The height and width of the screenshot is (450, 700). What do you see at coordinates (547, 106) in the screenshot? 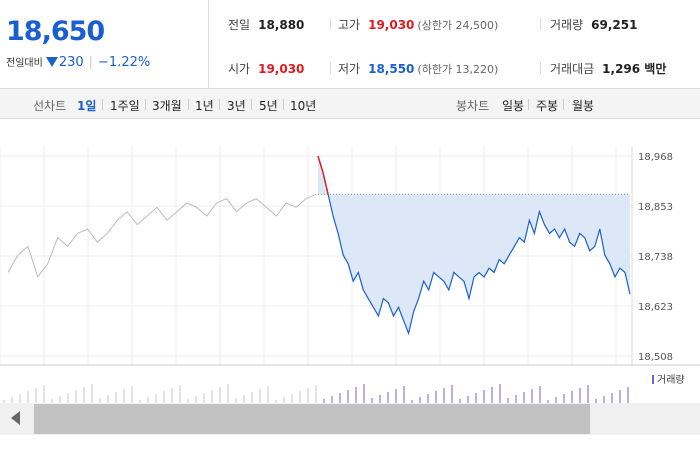
I see `tab-weekly-candle: 주봉` at bounding box center [547, 106].